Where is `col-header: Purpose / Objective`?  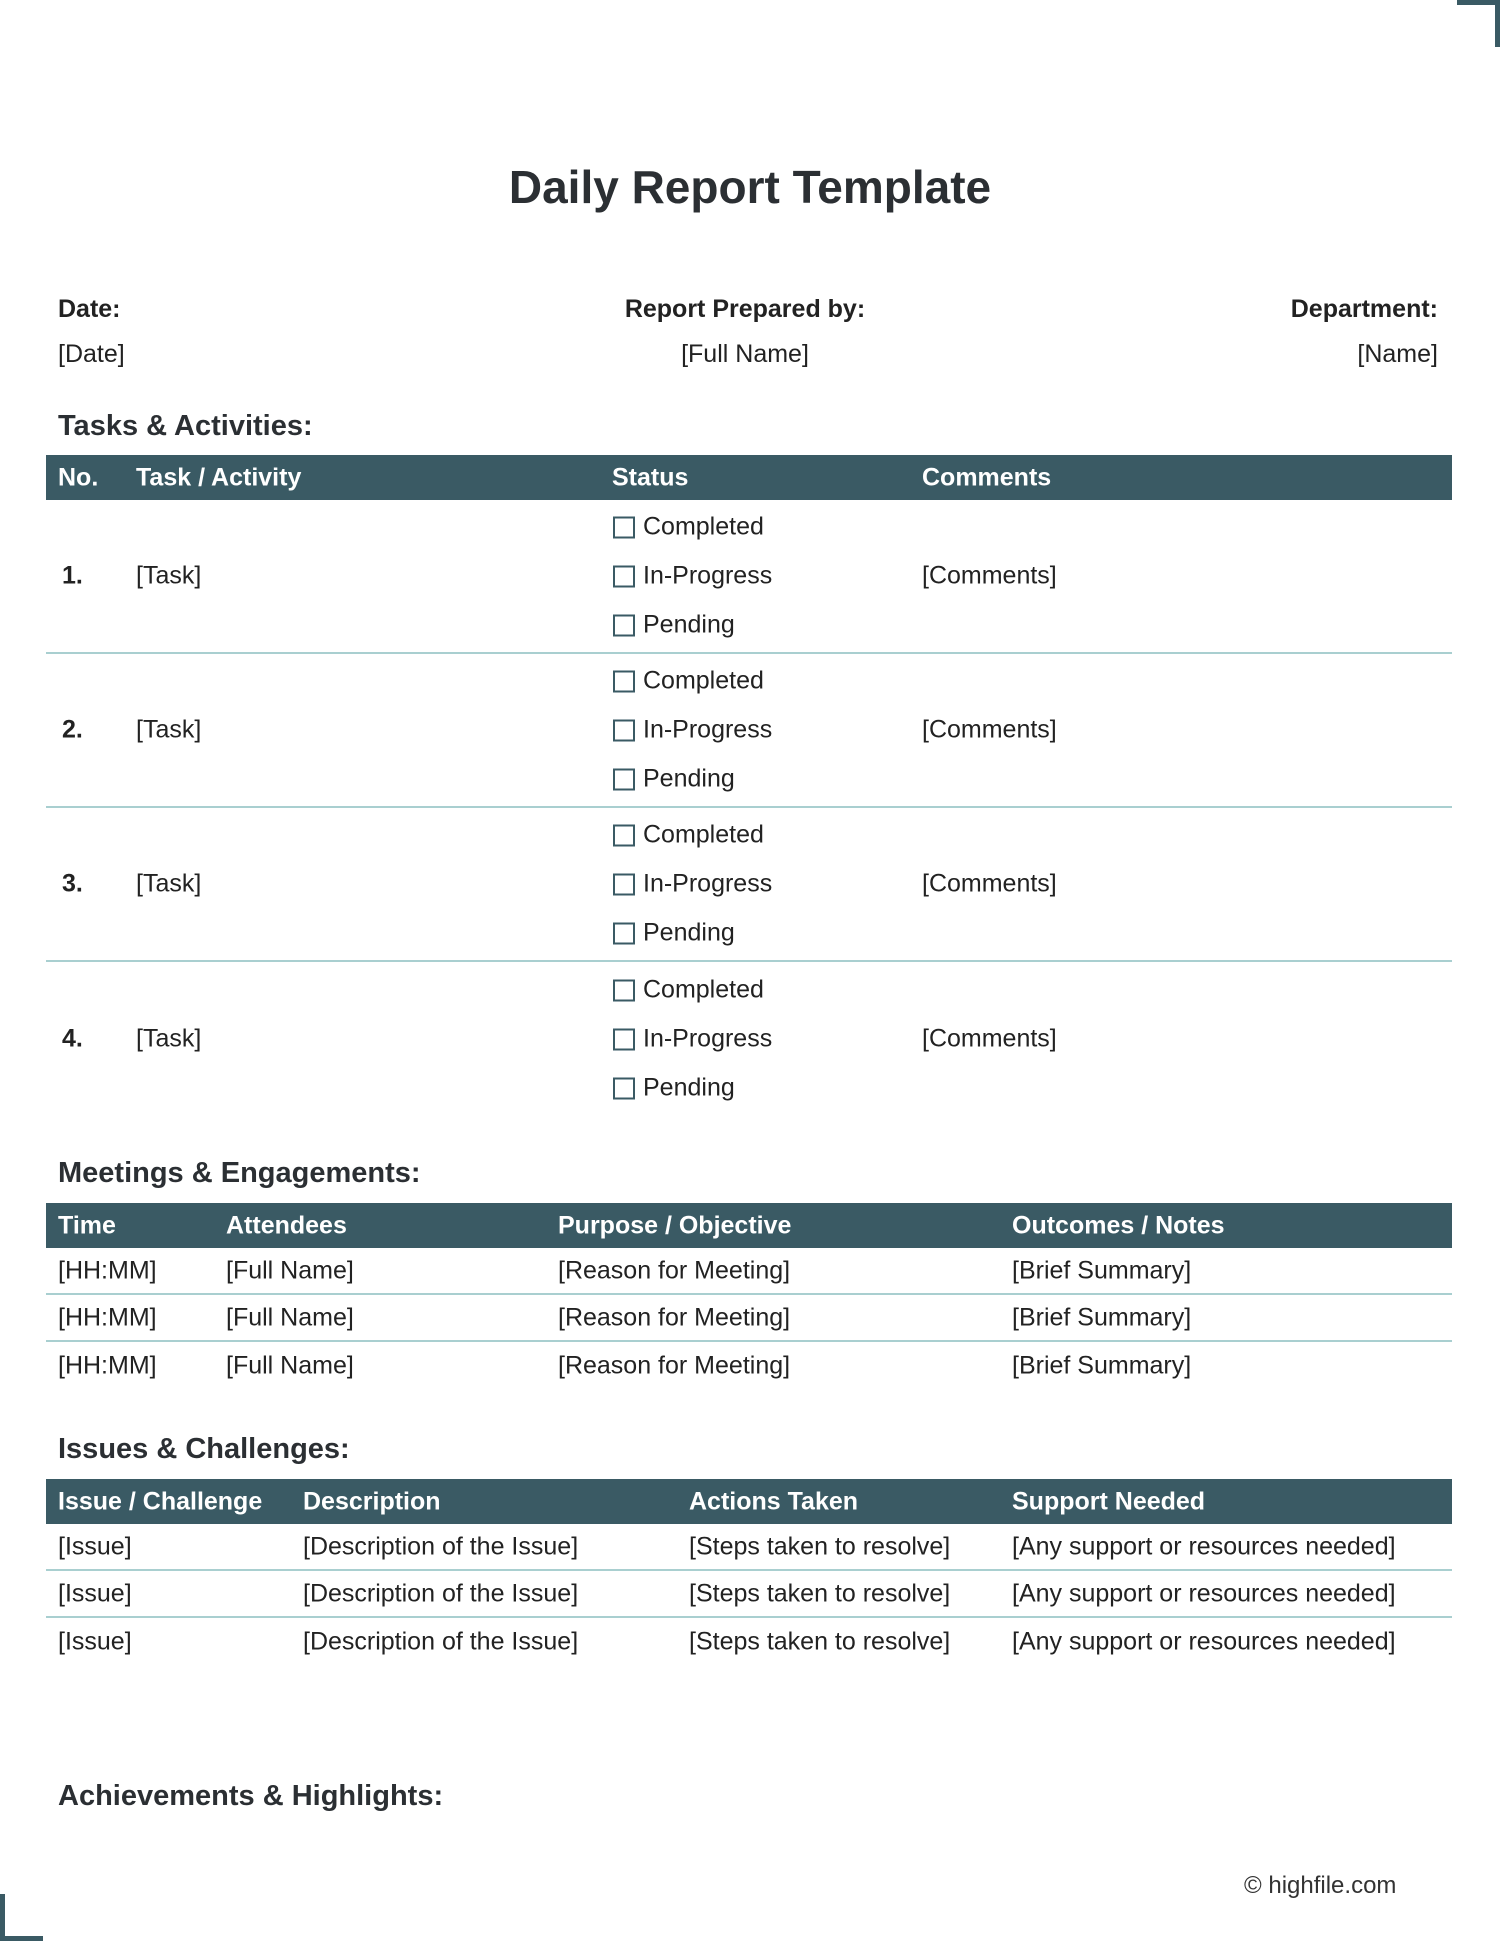 col-header: Purpose / Objective is located at coordinates (675, 1225).